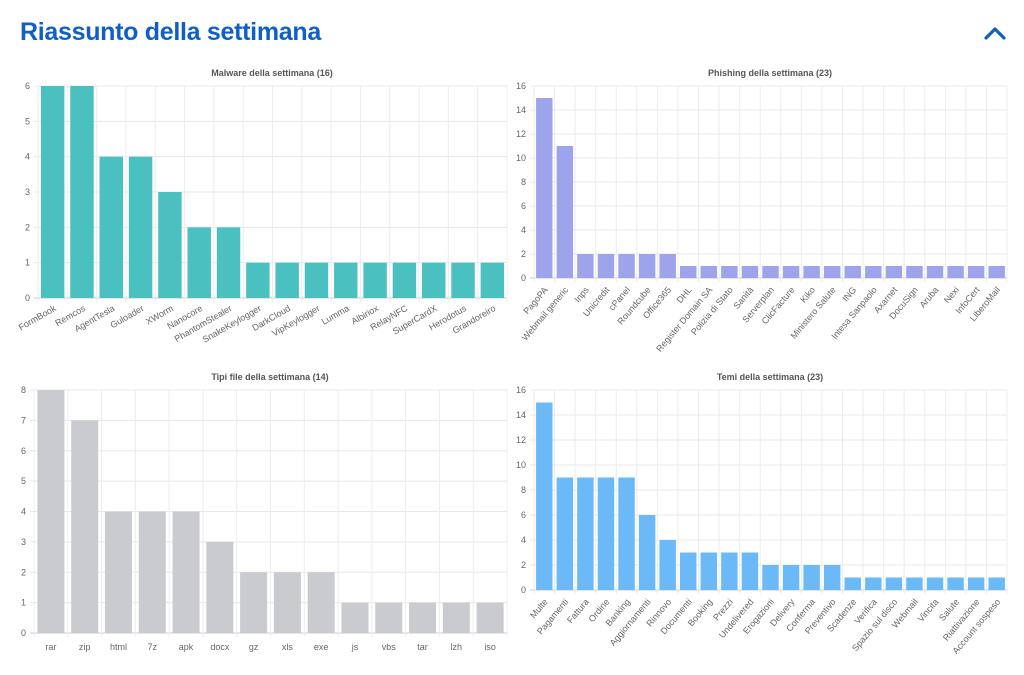 The height and width of the screenshot is (675, 1024). What do you see at coordinates (490, 647) in the screenshot?
I see `x-tick-label: iso` at bounding box center [490, 647].